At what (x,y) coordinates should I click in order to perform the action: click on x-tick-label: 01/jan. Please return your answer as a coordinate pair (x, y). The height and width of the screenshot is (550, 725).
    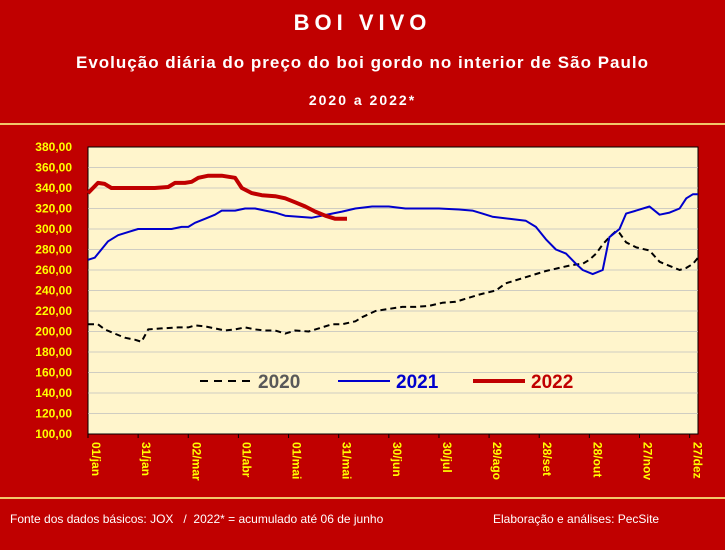
    Looking at the image, I should click on (96, 459).